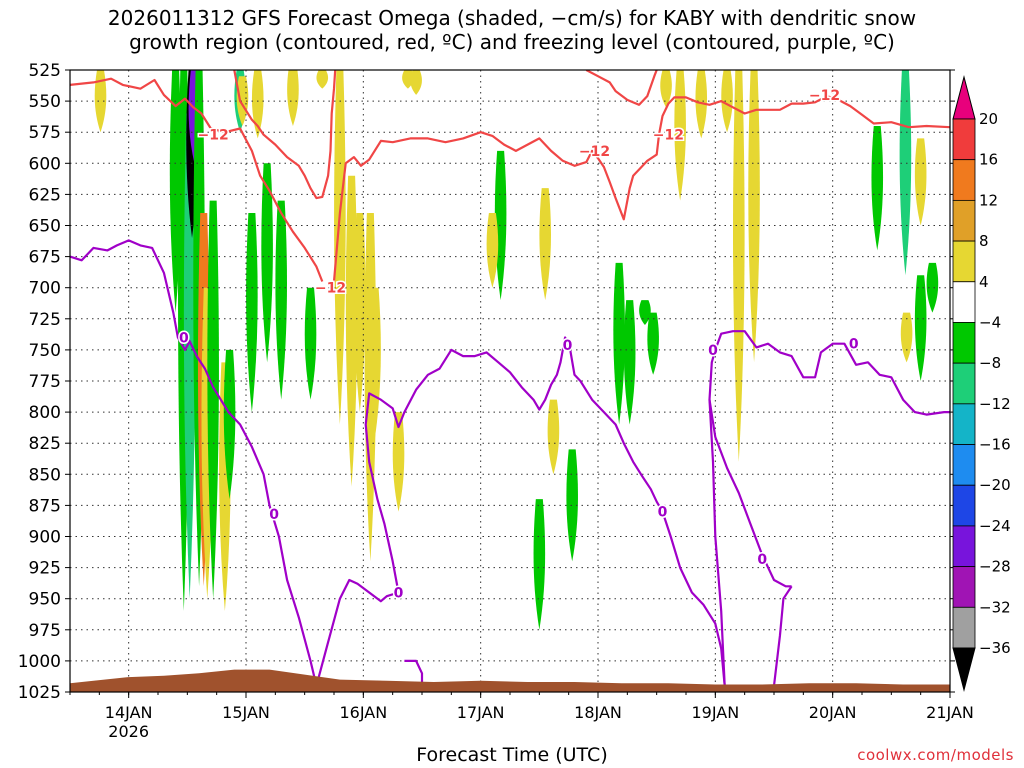  I want to click on x-tick-label: 14JAN, so click(129, 712).